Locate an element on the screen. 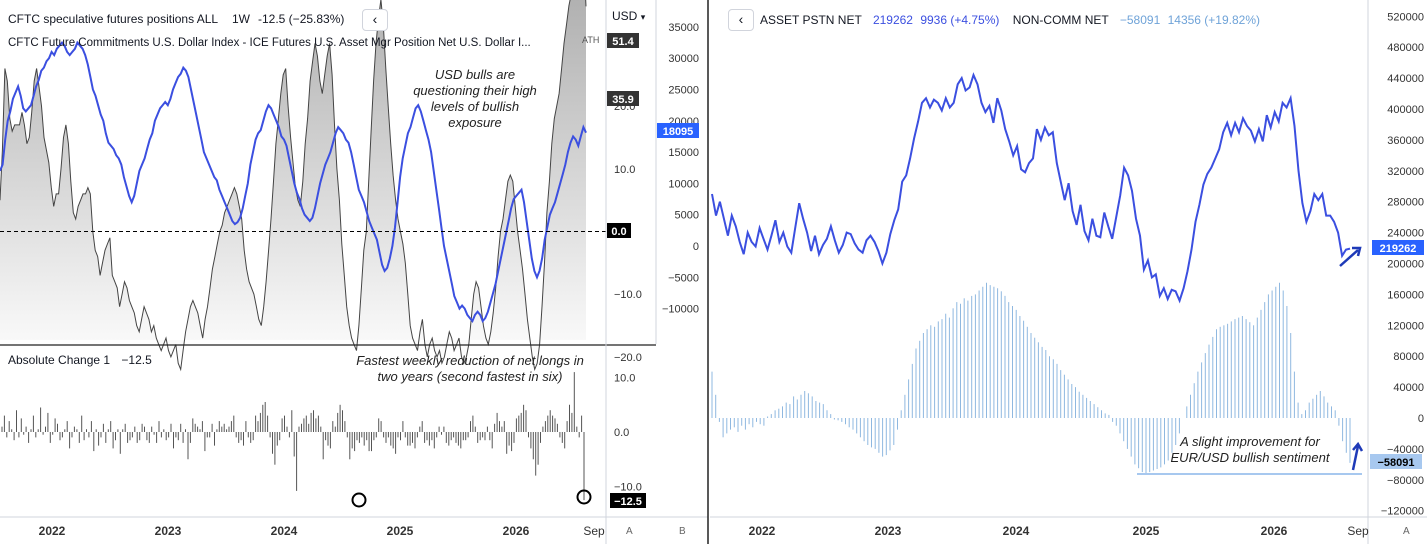 This screenshot has width=1427, height=544. y-tick-label-change: 0.0 is located at coordinates (621, 433).